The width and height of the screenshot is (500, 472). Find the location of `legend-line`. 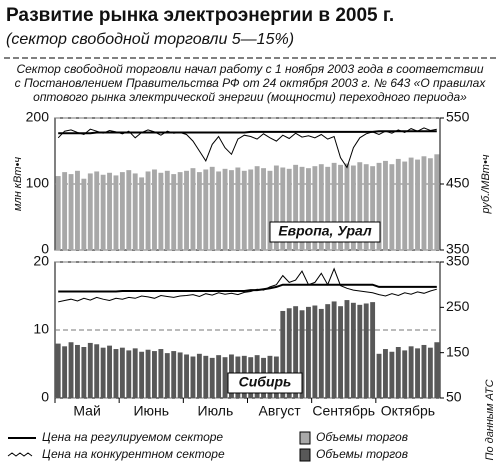

legend-line is located at coordinates (20, 454).